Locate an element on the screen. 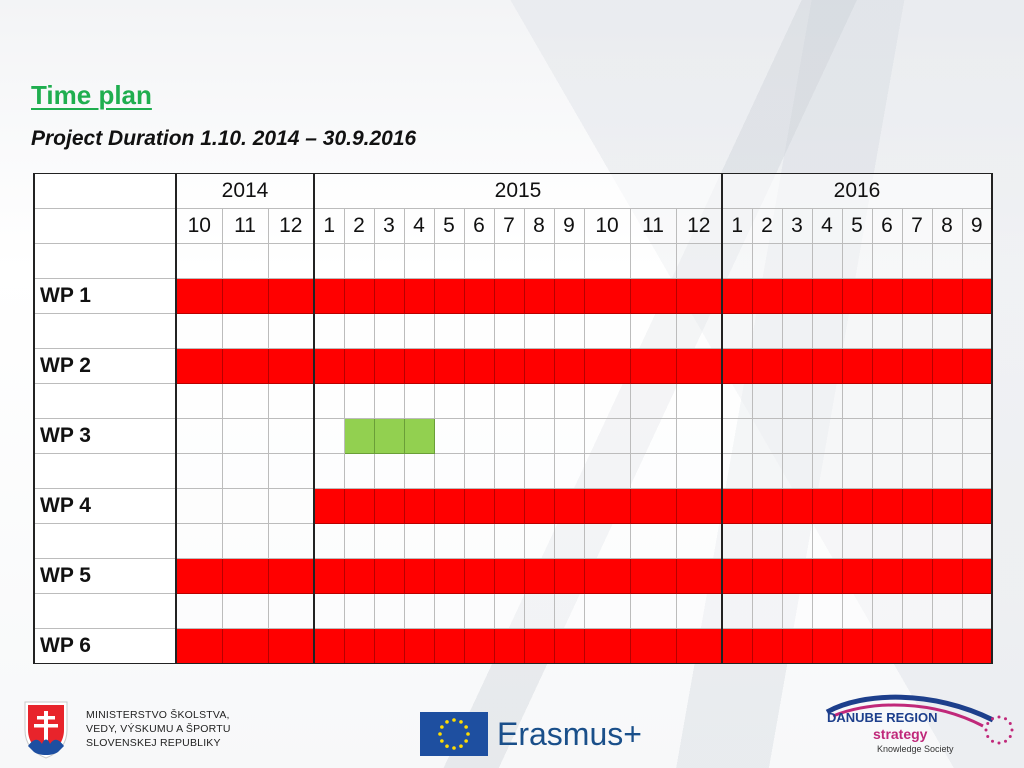 Image resolution: width=1024 pixels, height=768 pixels. month-header: 4 is located at coordinates (419, 226).